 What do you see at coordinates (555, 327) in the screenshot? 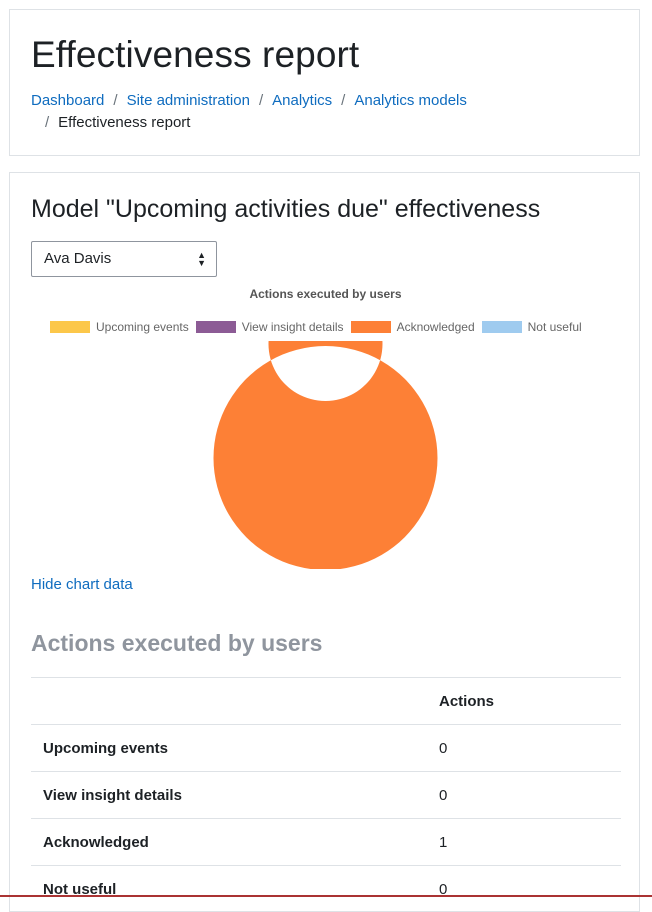
I see `legend-label: Not useful` at bounding box center [555, 327].